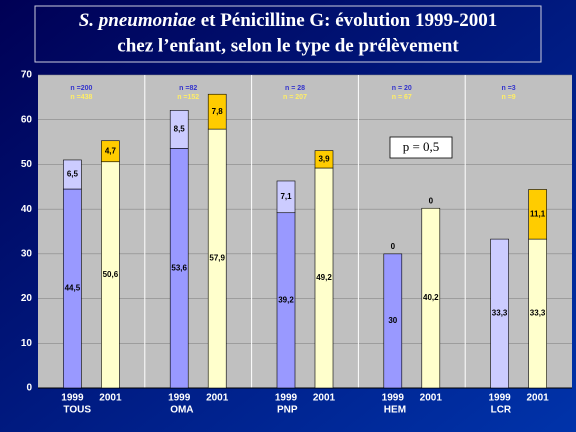 Image resolution: width=576 pixels, height=432 pixels. What do you see at coordinates (81, 97) in the screenshot?
I see `n-label: n =438` at bounding box center [81, 97].